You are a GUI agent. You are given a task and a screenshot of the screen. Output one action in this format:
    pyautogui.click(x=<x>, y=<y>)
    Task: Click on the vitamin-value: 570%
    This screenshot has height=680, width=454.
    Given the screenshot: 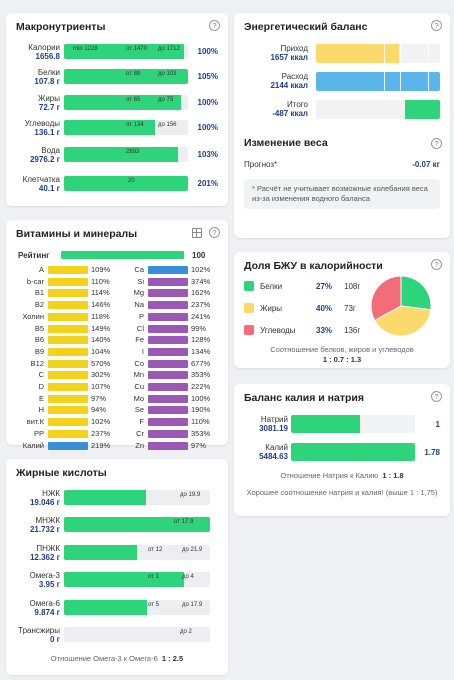 What is the action you would take?
    pyautogui.click(x=101, y=363)
    